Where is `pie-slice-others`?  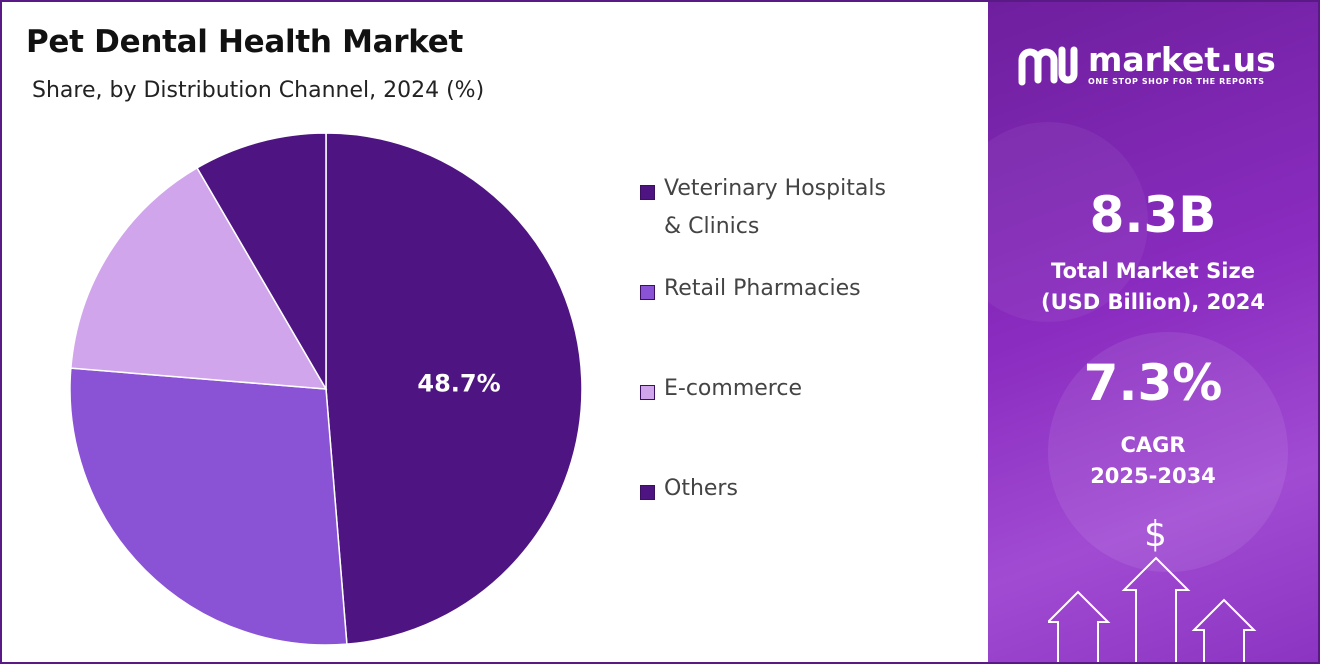
pie-slice-others is located at coordinates (261, 262).